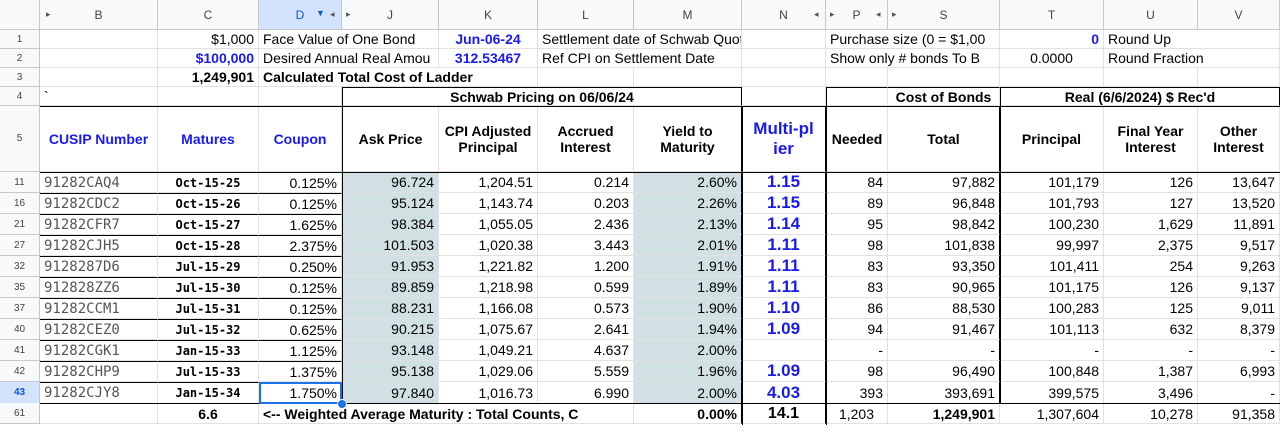 This screenshot has width=1280, height=448. Describe the element at coordinates (784, 393) in the screenshot. I see `multiplier-cell: 4.03` at that location.